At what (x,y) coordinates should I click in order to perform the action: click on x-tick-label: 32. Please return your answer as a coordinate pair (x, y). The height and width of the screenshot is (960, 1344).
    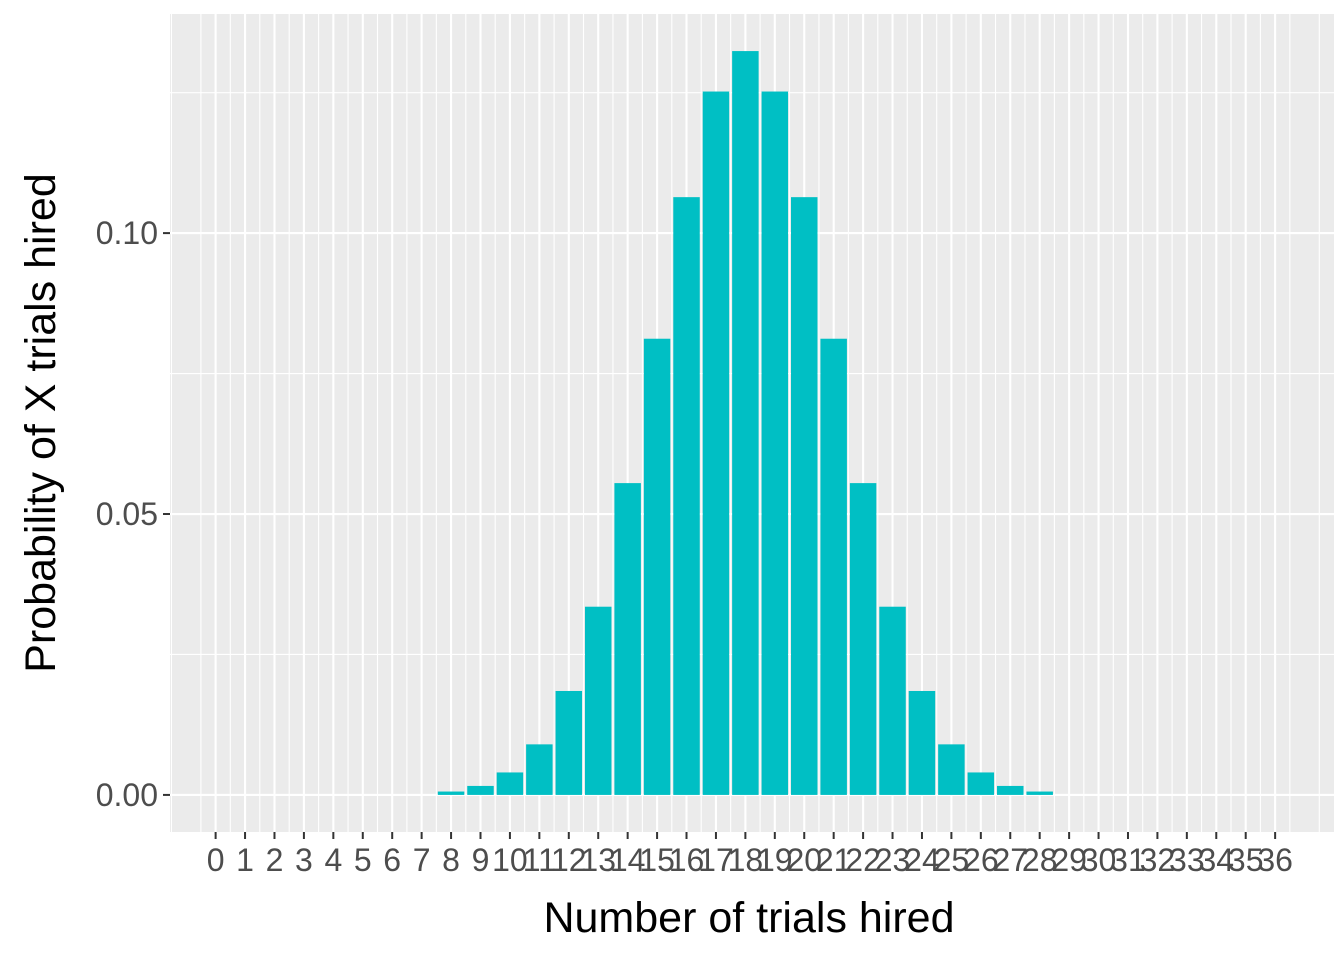
    Looking at the image, I should click on (1158, 860).